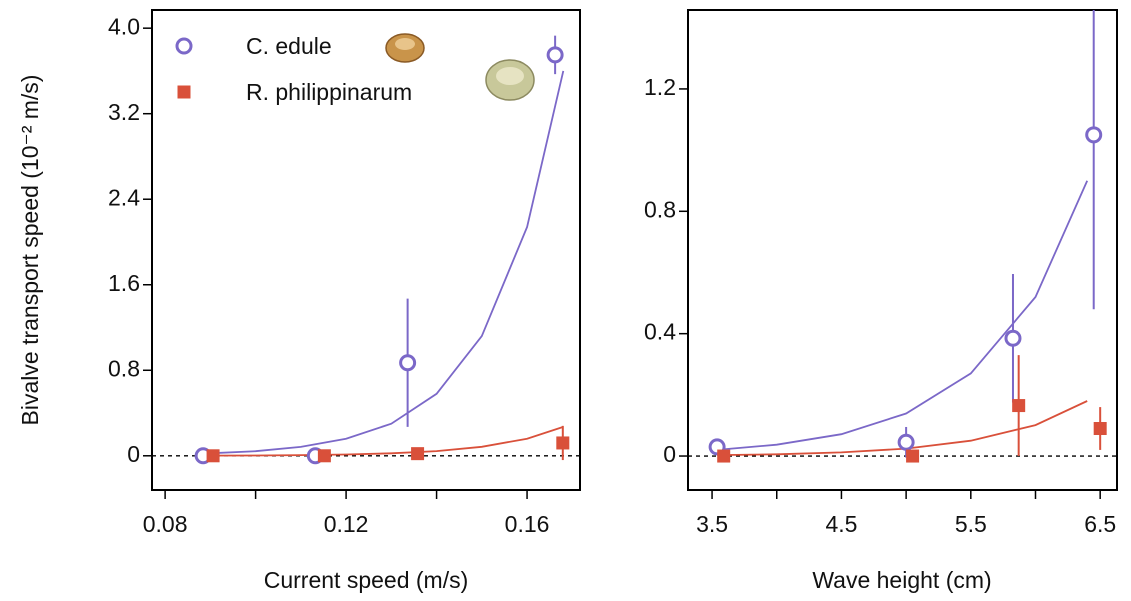 Image resolution: width=1131 pixels, height=601 pixels. Describe the element at coordinates (165, 524) in the screenshot. I see `x-tick-label: 0.08` at that location.